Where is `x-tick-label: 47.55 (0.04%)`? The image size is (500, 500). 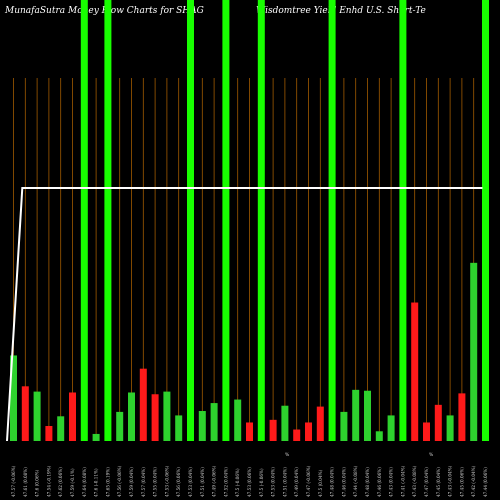
x-tick-label: 47.55 (0.04%) is located at coordinates (155, 482).